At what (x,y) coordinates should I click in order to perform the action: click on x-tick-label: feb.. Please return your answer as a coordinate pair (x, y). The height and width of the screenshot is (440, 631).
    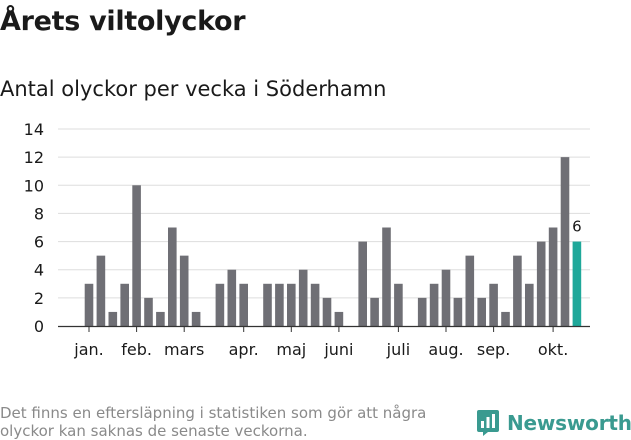
    Looking at the image, I should click on (136, 349).